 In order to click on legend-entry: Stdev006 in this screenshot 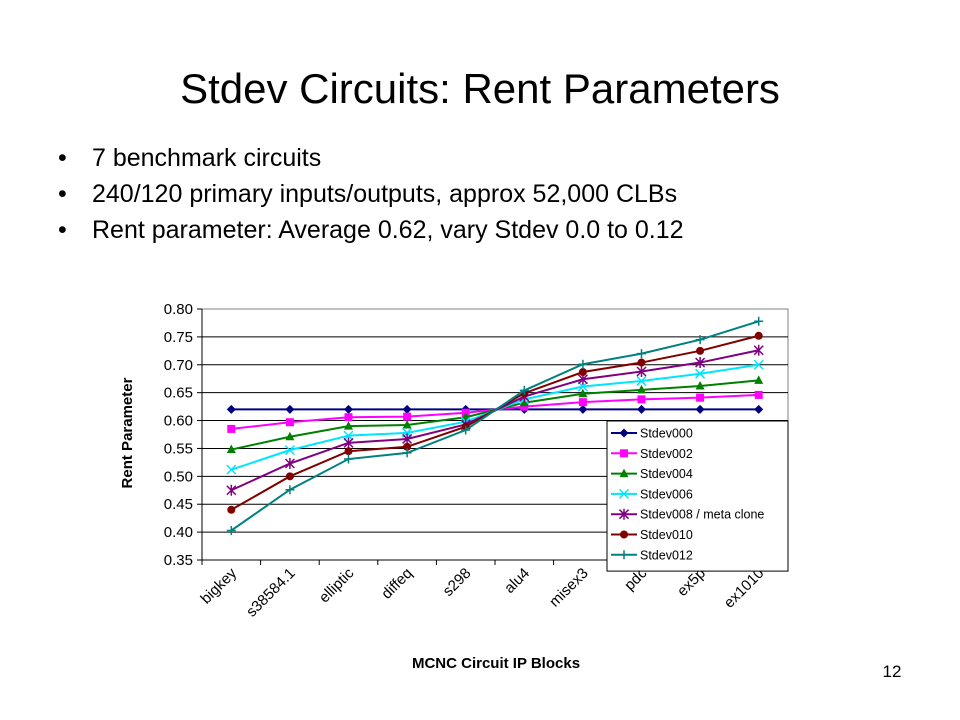, I will do `click(652, 494)`.